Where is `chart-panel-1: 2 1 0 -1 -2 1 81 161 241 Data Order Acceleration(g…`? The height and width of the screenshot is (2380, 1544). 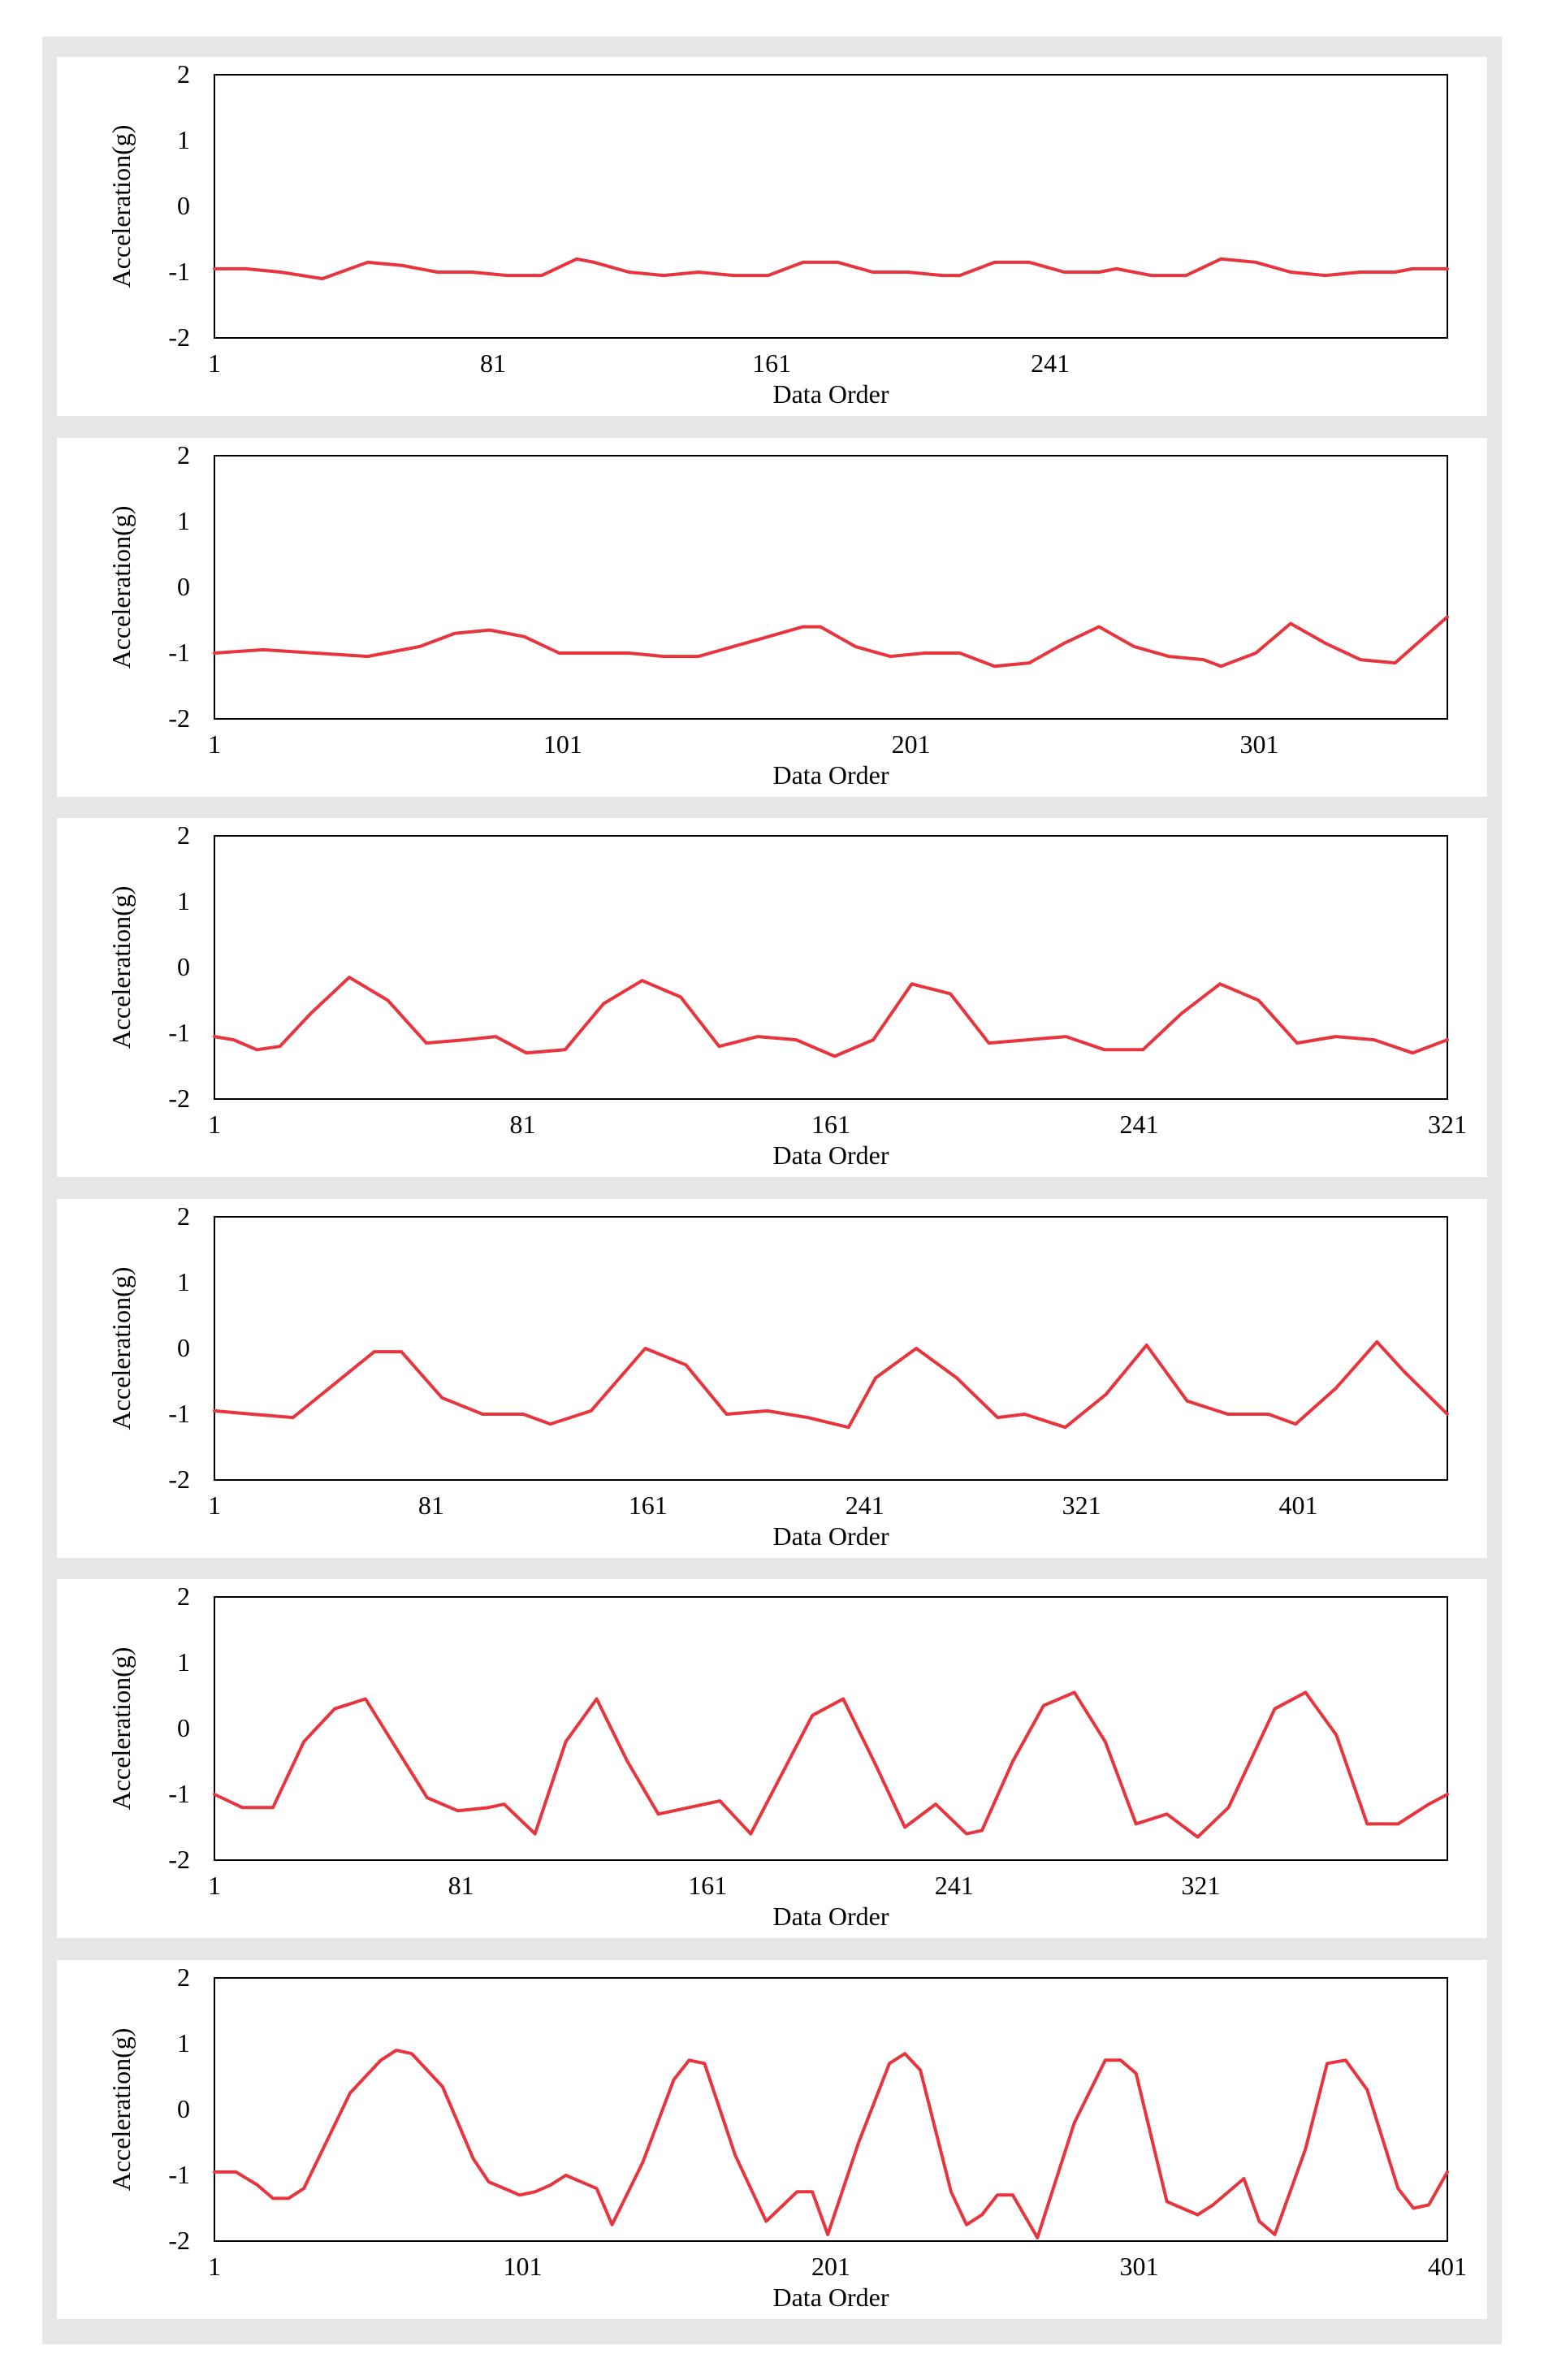
chart-panel-1: 2 1 0 -1 -2 1 81 161 241 Data Order Acceleration(g… is located at coordinates (772, 236).